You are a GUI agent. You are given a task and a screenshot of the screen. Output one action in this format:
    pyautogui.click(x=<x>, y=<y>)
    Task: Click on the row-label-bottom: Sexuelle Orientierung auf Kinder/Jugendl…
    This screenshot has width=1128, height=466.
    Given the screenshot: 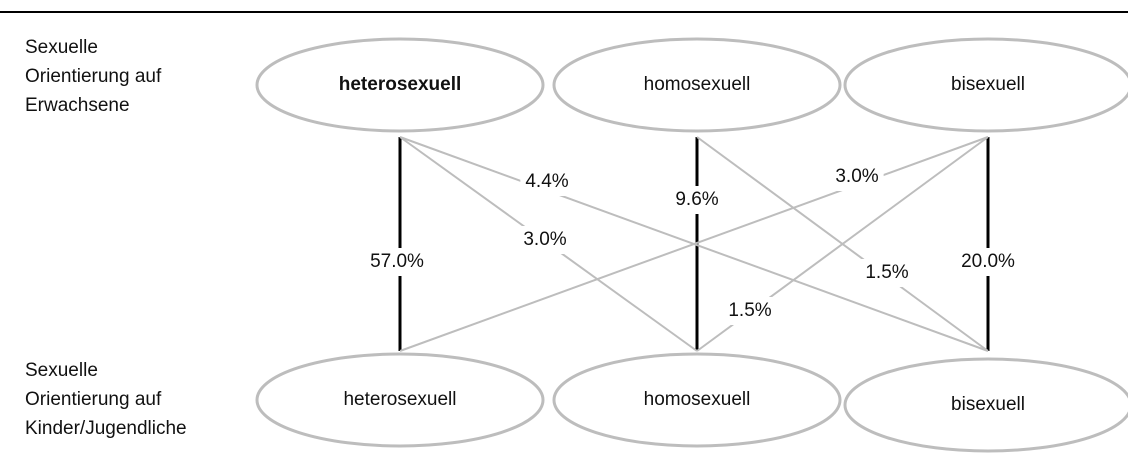 What is the action you would take?
    pyautogui.click(x=106, y=399)
    